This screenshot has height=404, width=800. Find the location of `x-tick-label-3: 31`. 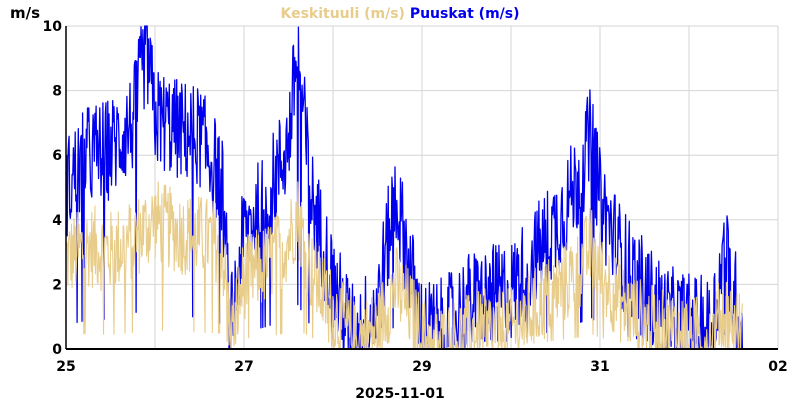

x-tick-label-3: 31 is located at coordinates (599, 367).